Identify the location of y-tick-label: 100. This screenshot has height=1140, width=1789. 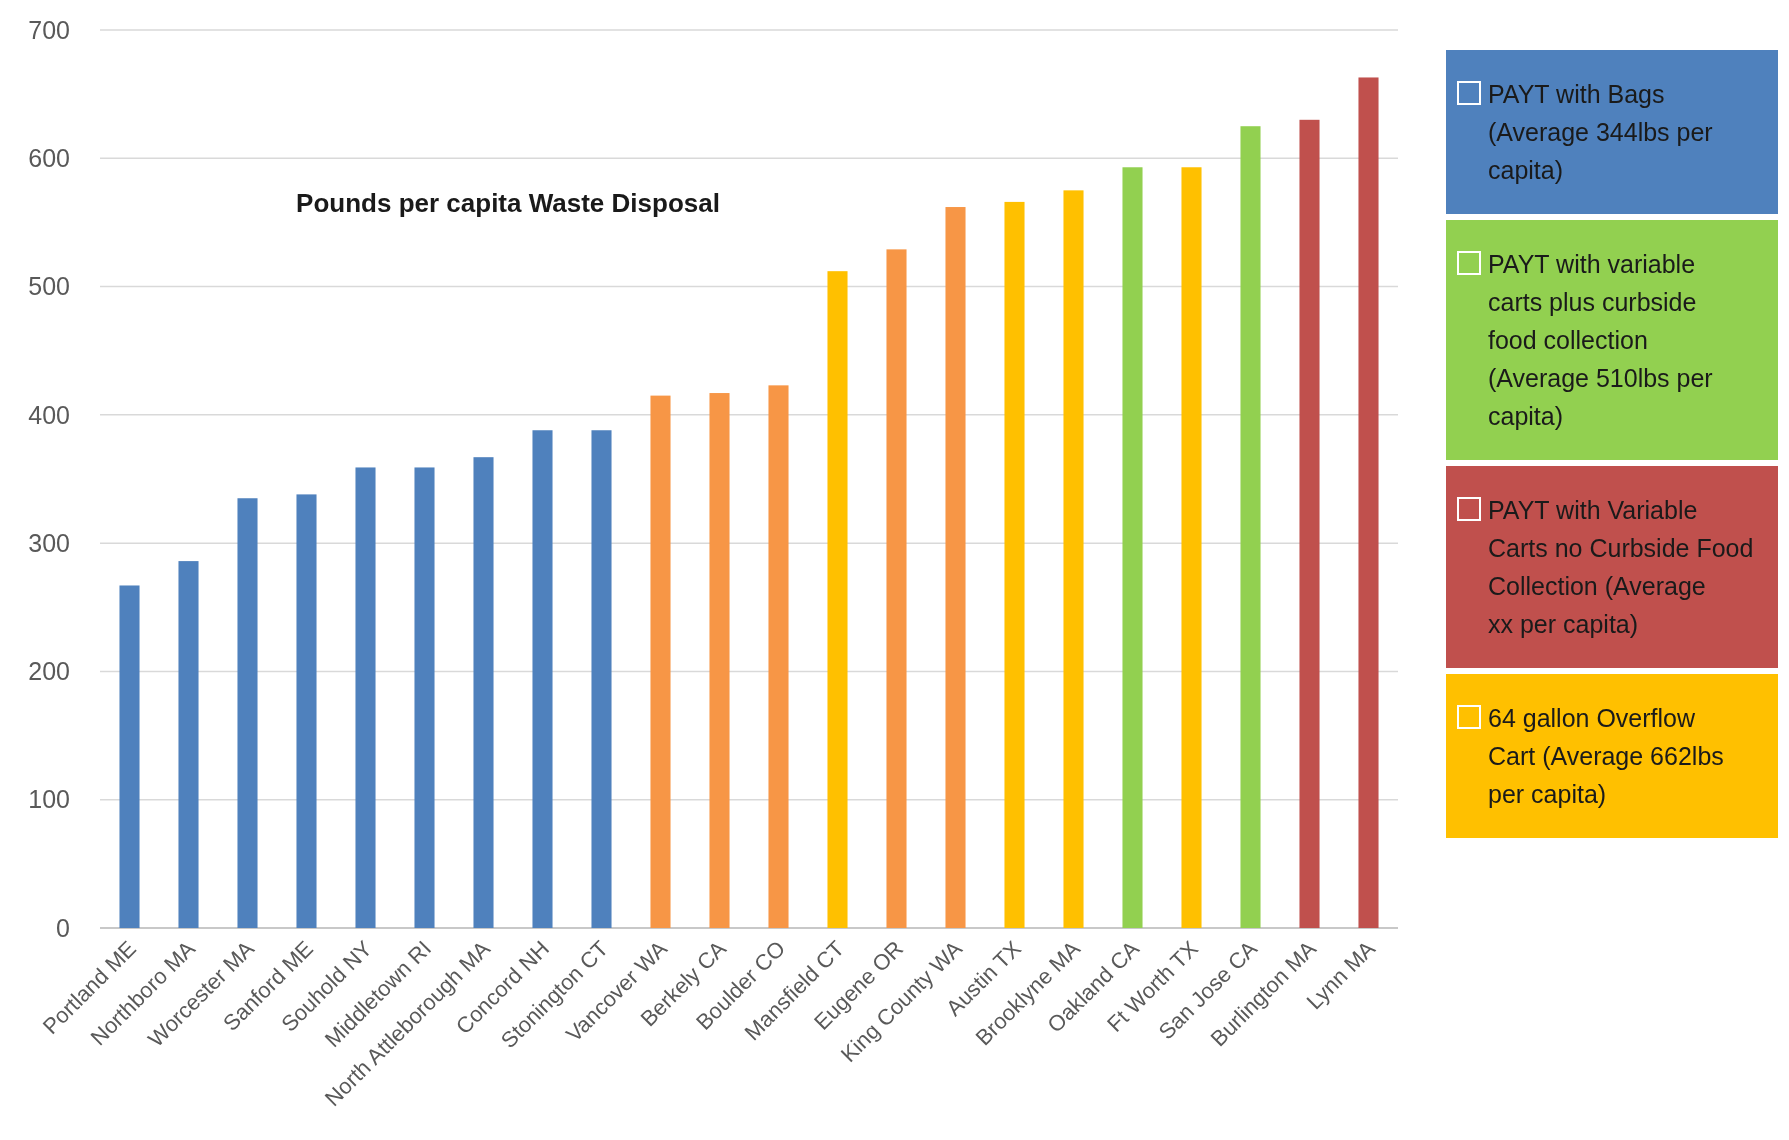
(49, 799).